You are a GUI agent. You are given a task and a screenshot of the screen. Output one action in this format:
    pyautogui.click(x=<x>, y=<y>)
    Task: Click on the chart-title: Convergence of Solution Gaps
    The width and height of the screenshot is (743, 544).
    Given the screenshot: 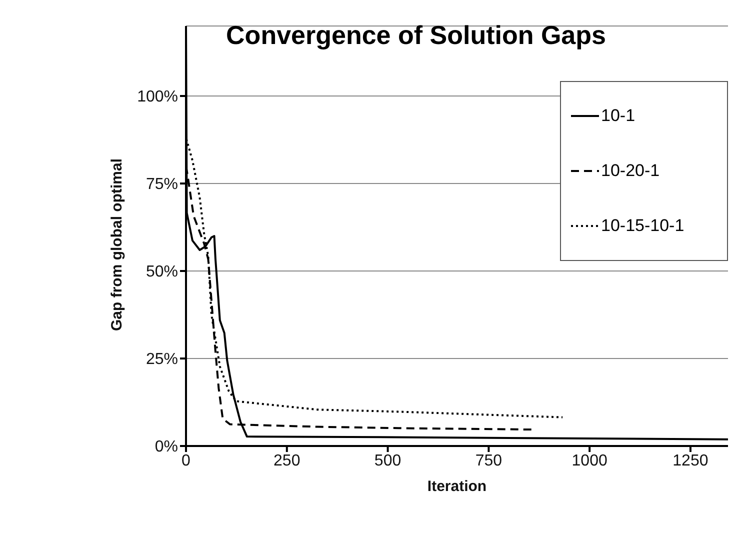 What is the action you would take?
    pyautogui.click(x=416, y=35)
    